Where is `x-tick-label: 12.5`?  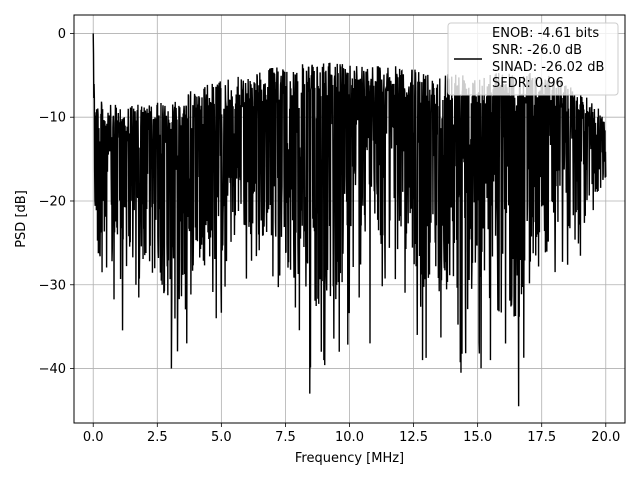
x-tick-label: 12.5 is located at coordinates (413, 437).